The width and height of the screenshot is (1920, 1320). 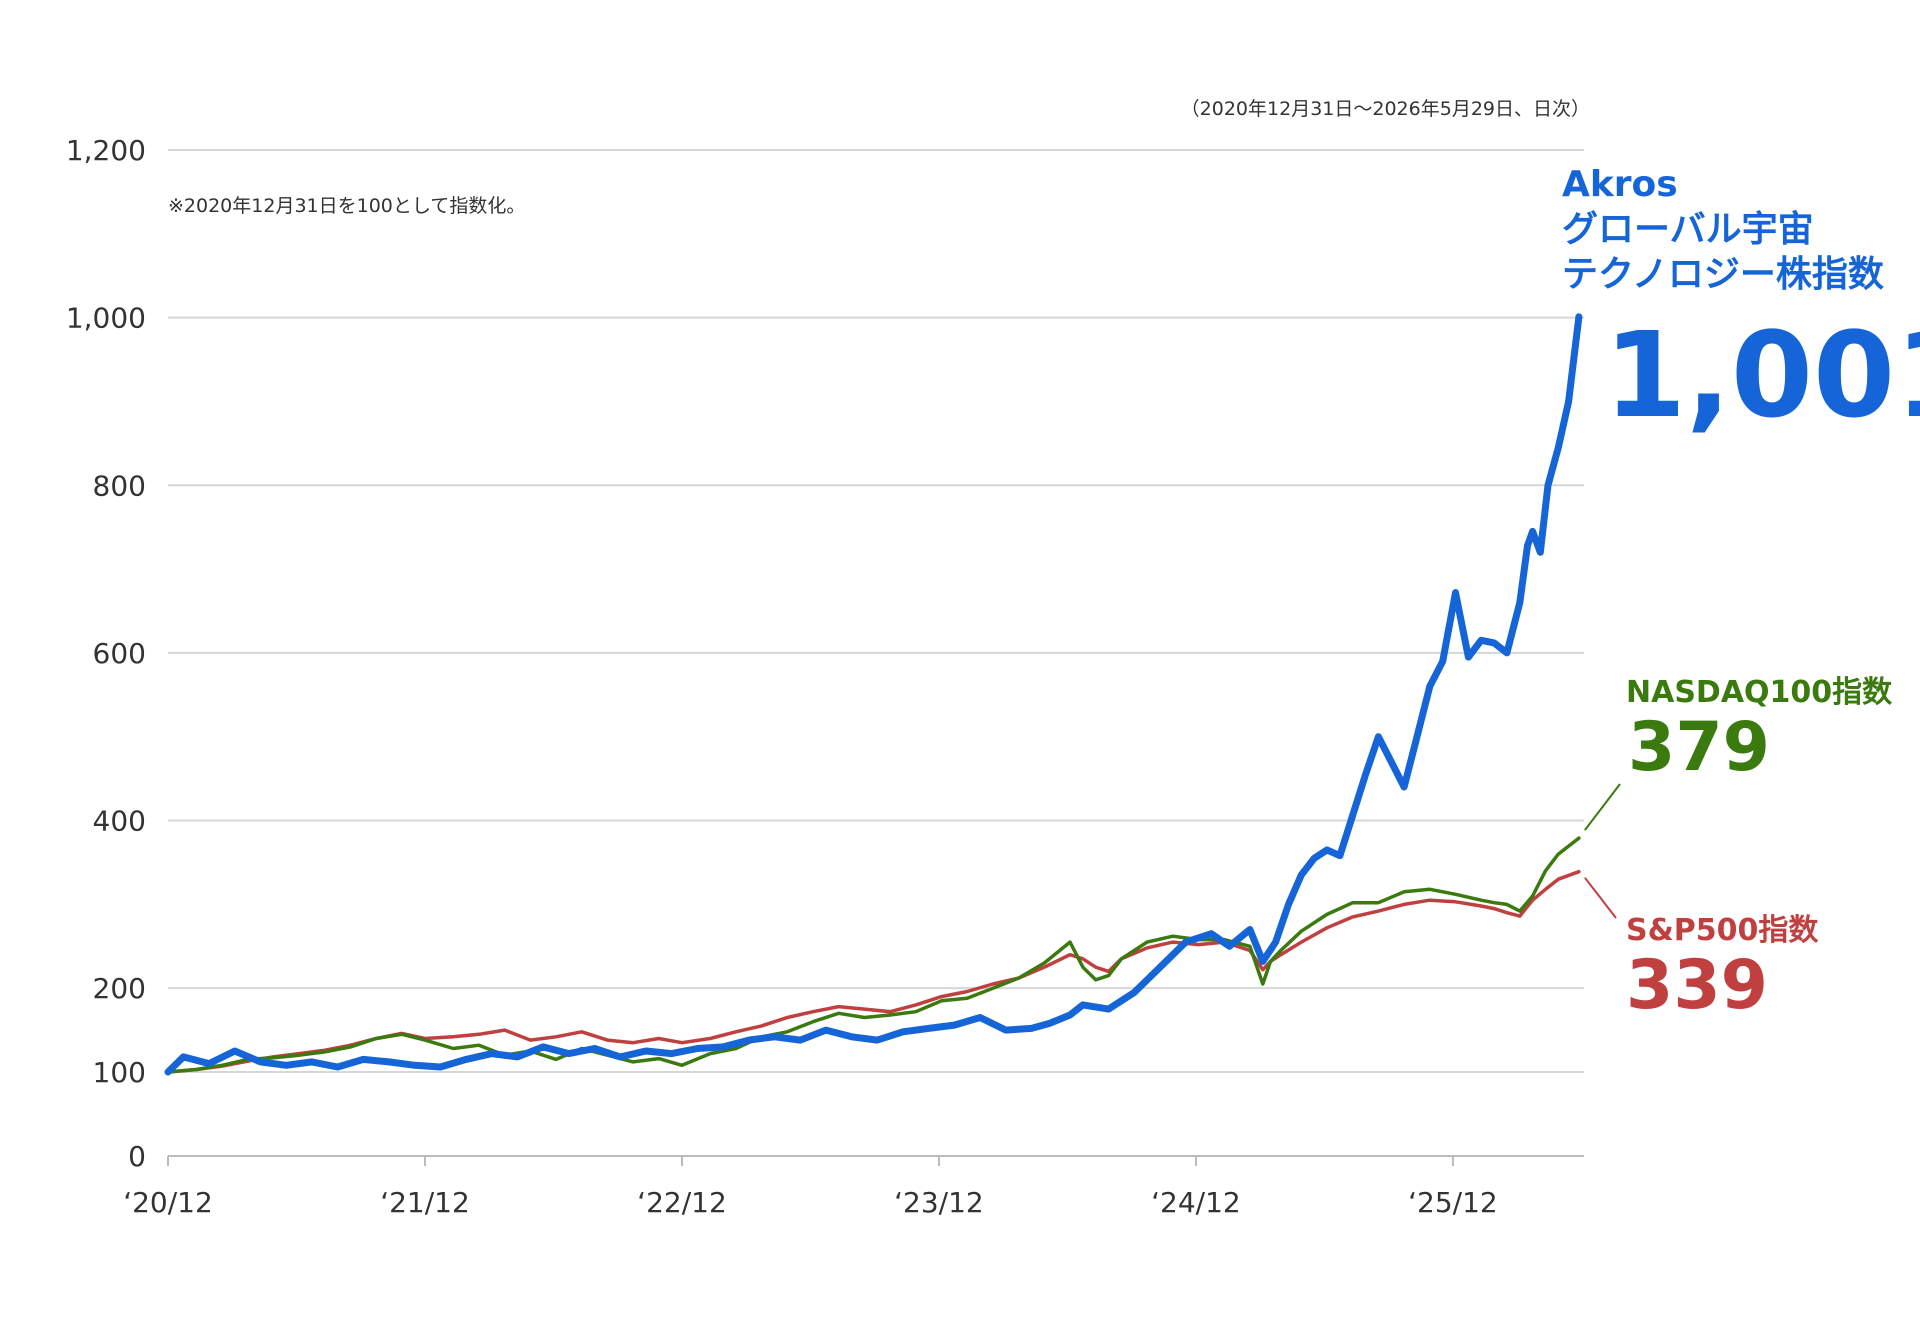 I want to click on sp500-name-label: S&P500指数, so click(x=1722, y=930).